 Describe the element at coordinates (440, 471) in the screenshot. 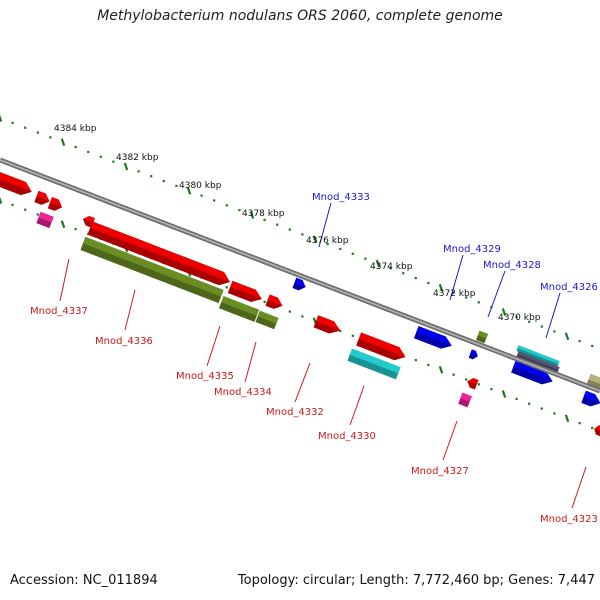

I see `gene-label-reverse: Mnod_4327` at that location.